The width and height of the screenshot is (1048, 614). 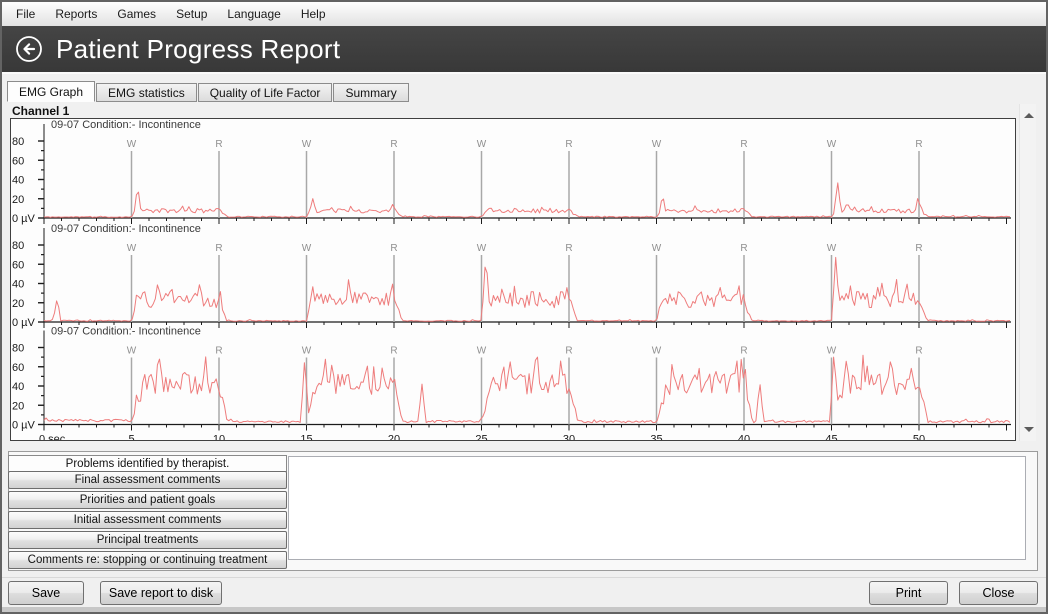 I want to click on menu-item-help: Help, so click(x=313, y=14).